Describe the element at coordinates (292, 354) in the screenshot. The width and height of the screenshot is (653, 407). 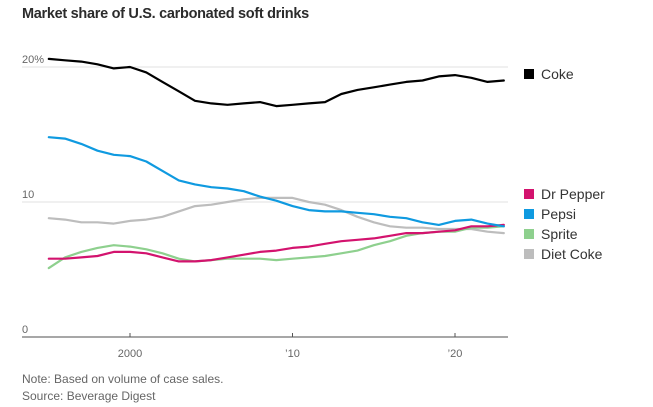
I see `x-tick-label: ’10` at that location.